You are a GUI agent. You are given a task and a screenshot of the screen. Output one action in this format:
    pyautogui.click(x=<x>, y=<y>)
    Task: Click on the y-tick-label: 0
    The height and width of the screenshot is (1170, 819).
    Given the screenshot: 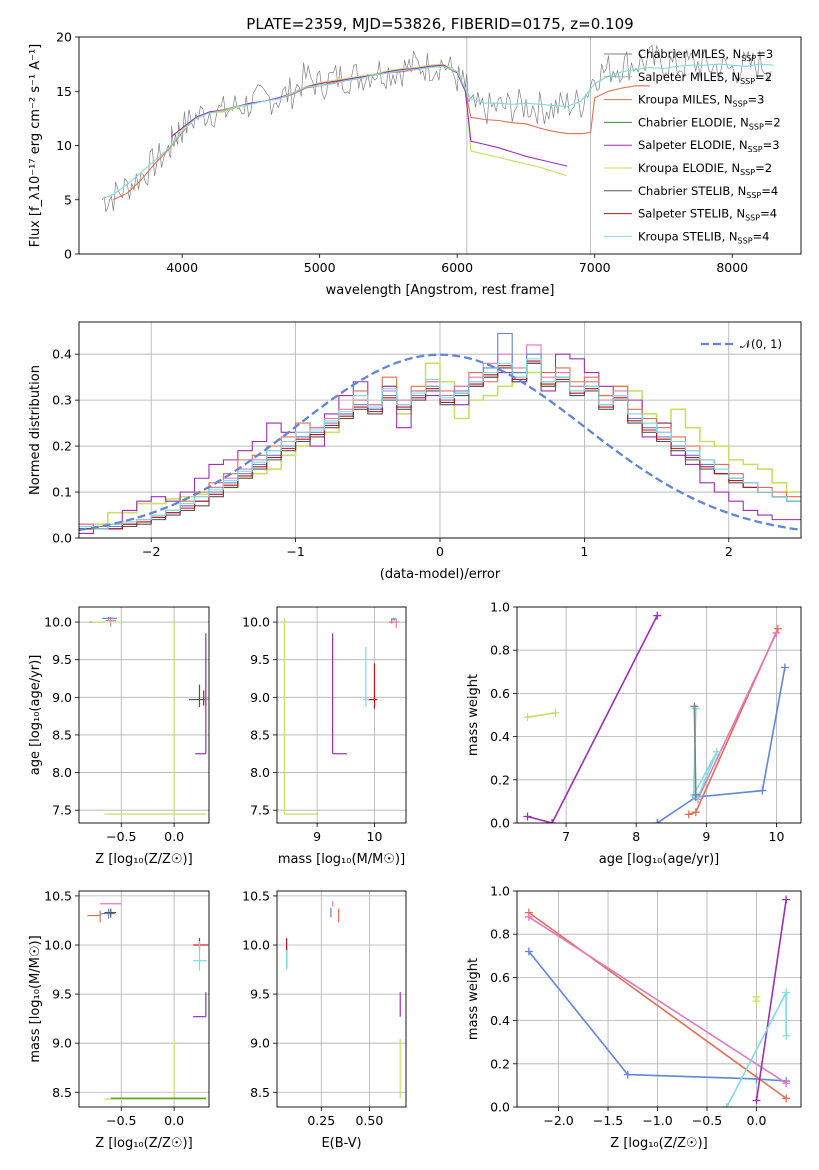 What is the action you would take?
    pyautogui.click(x=68, y=254)
    